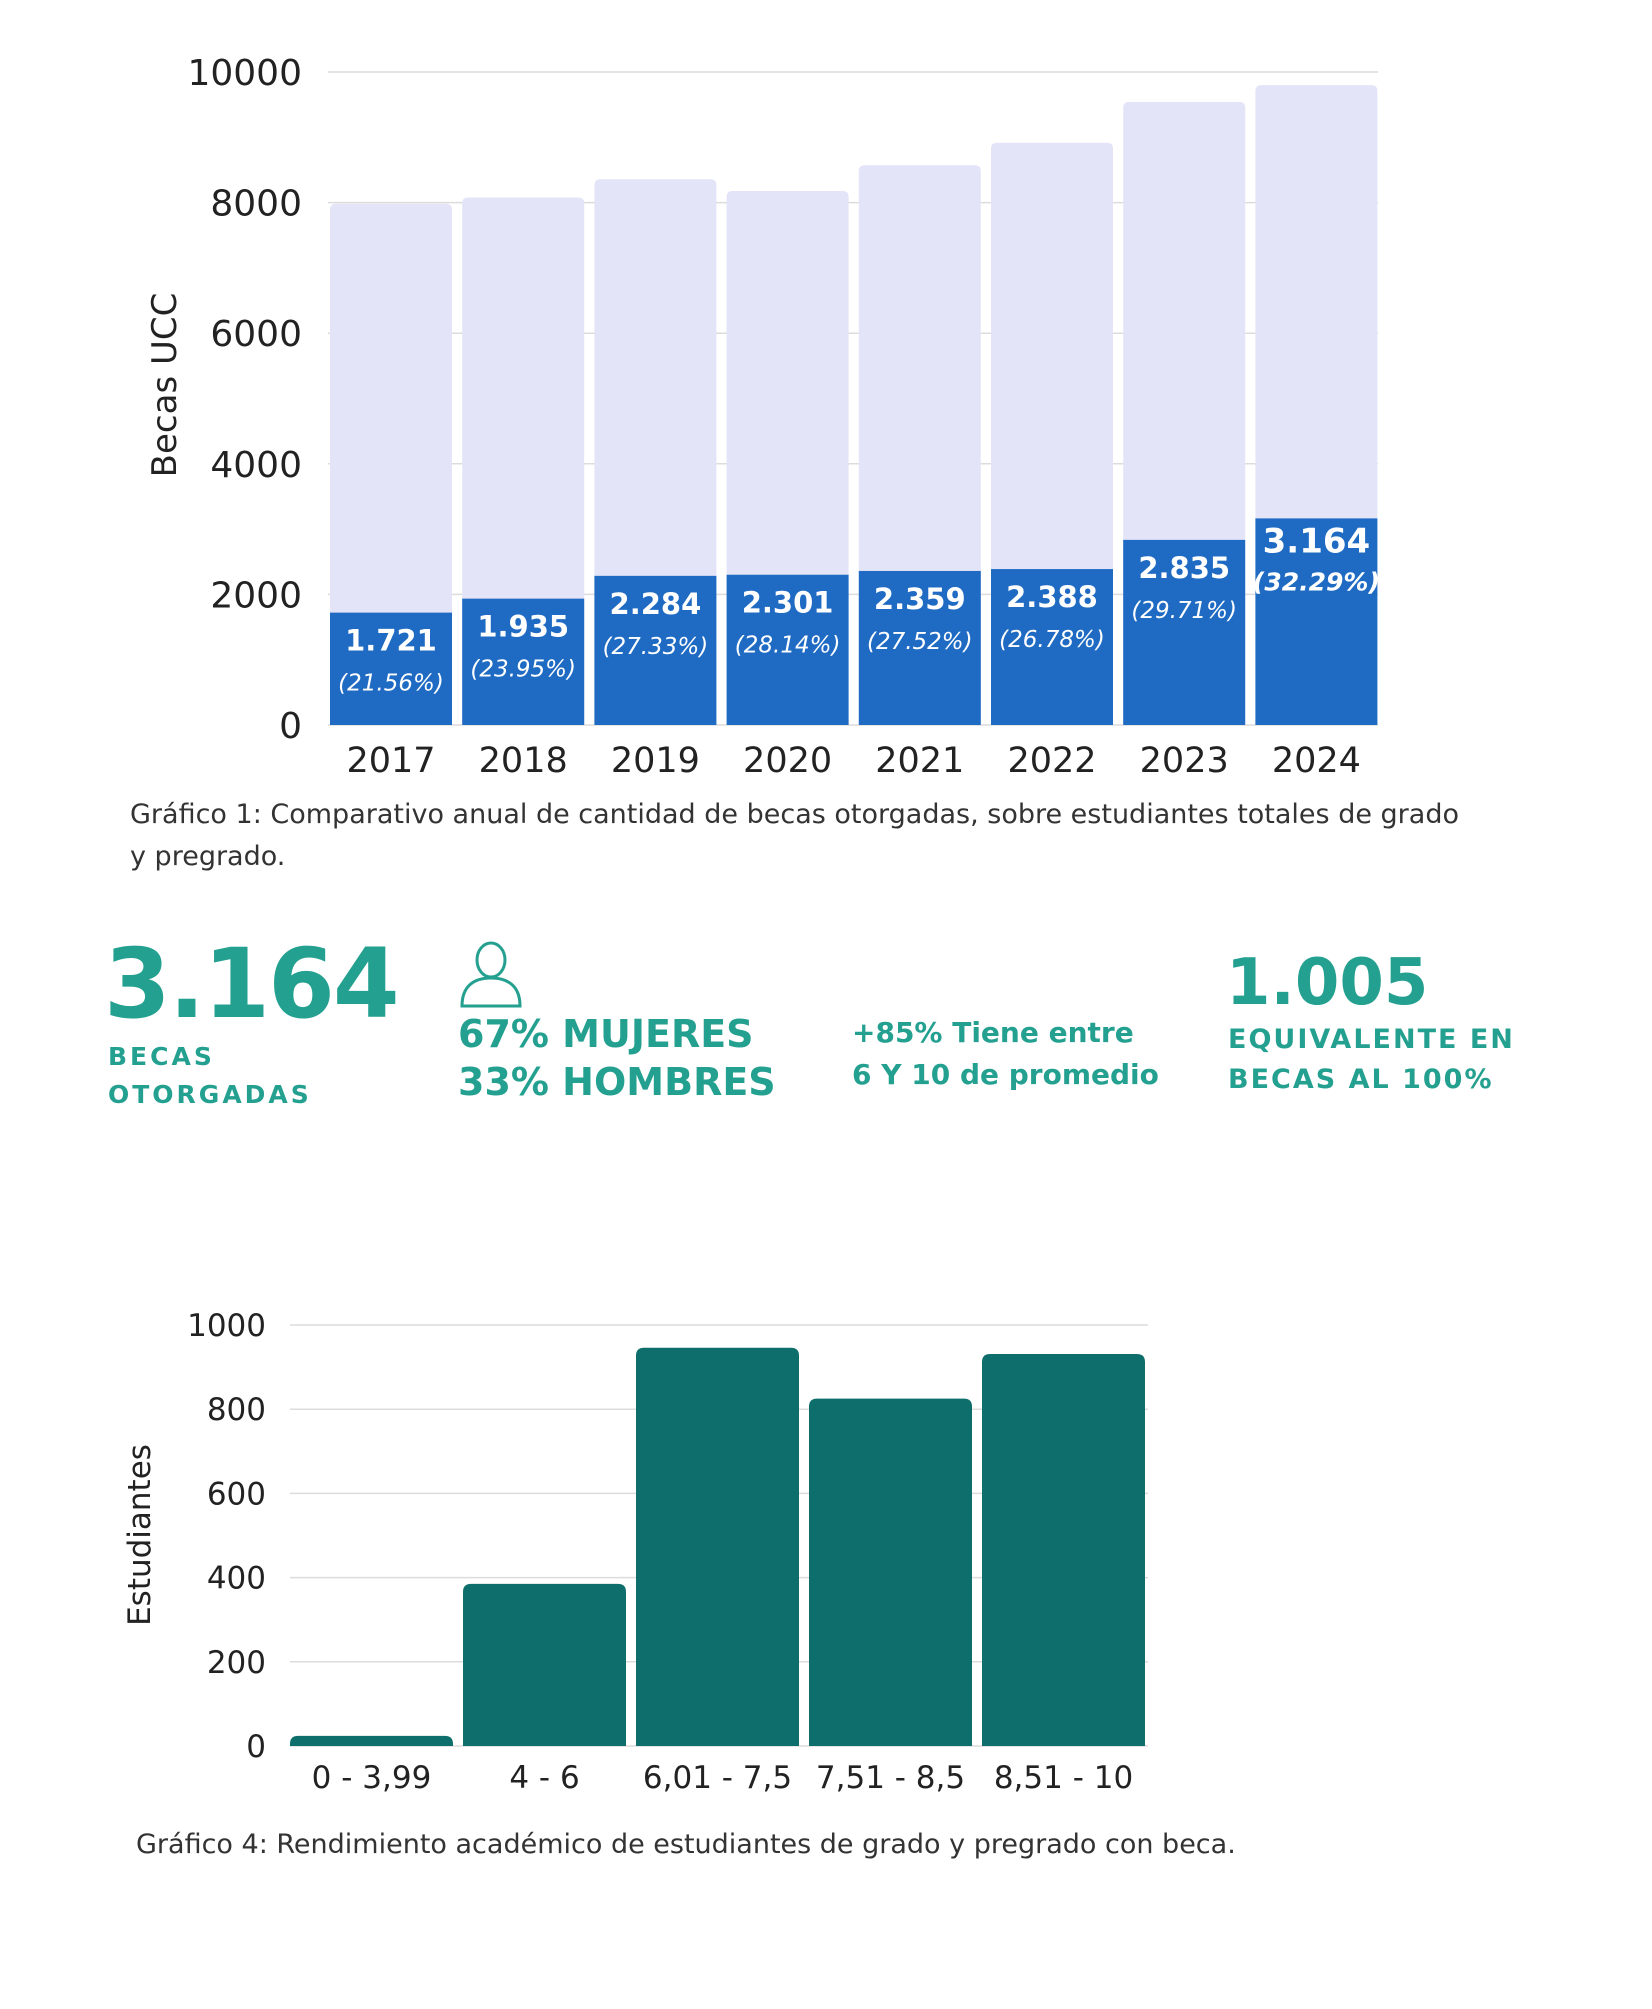 The height and width of the screenshot is (2009, 1652). Describe the element at coordinates (226, 1326) in the screenshot. I see `y-tick-label: 1000` at that location.